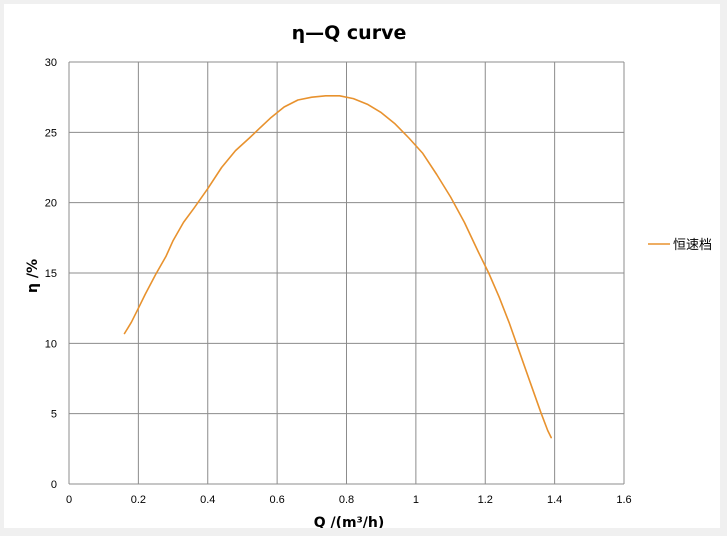  Describe the element at coordinates (51, 63) in the screenshot. I see `y-tick-label-6: 30` at that location.